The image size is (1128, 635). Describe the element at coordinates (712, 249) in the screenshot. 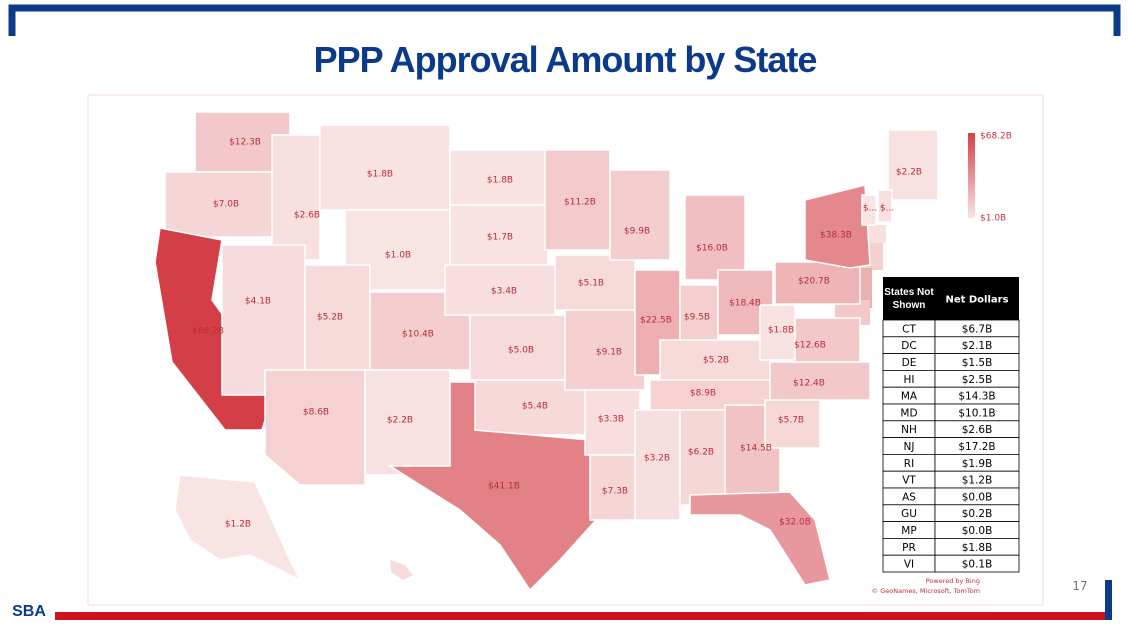

I see `state-label: $16.0B` at that location.